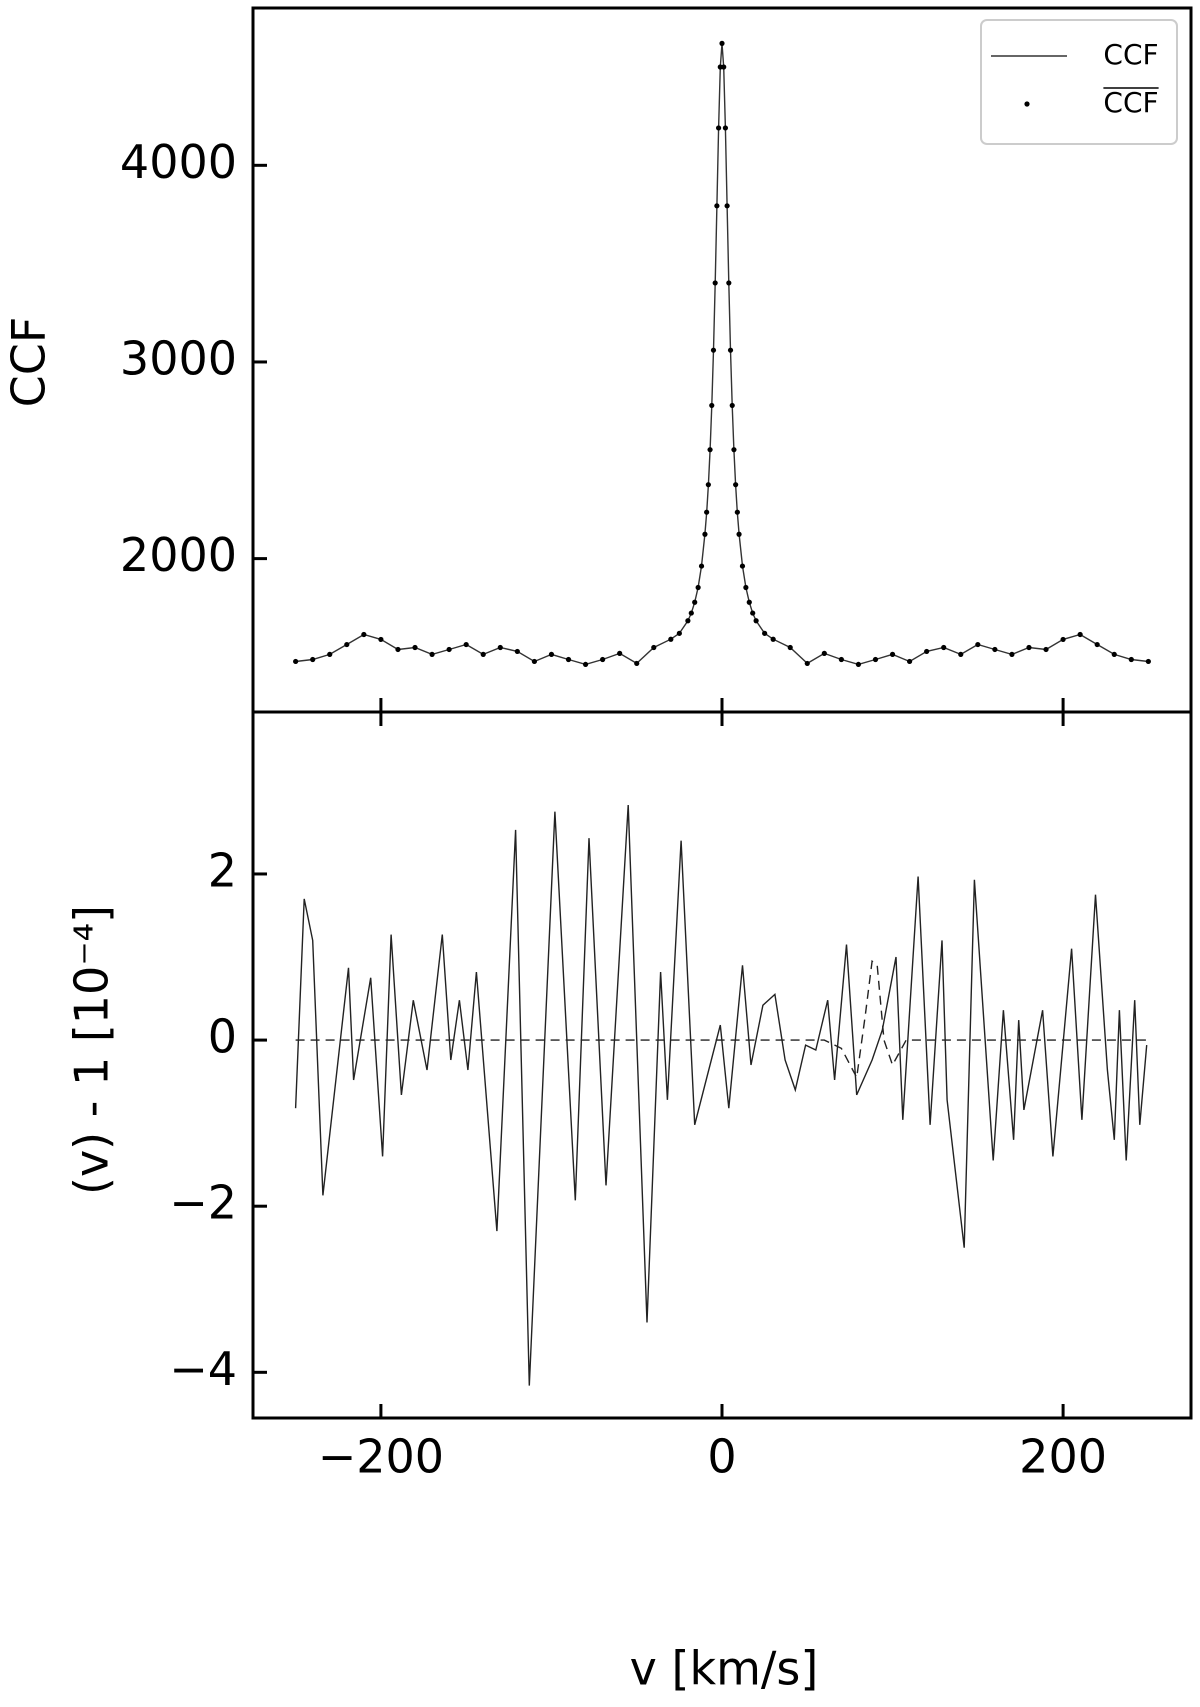 This screenshot has width=1200, height=1707. I want to click on x-tick-label: −200, so click(381, 1457).